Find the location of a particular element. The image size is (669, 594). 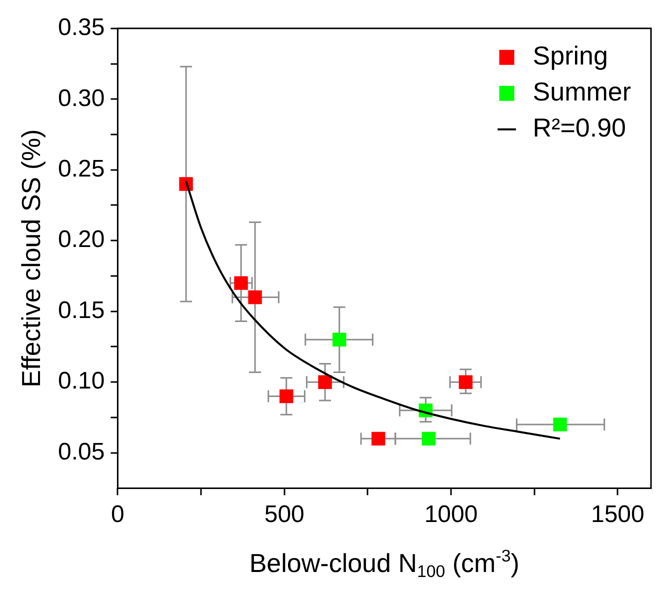

legend-label: Spring is located at coordinates (570, 55).